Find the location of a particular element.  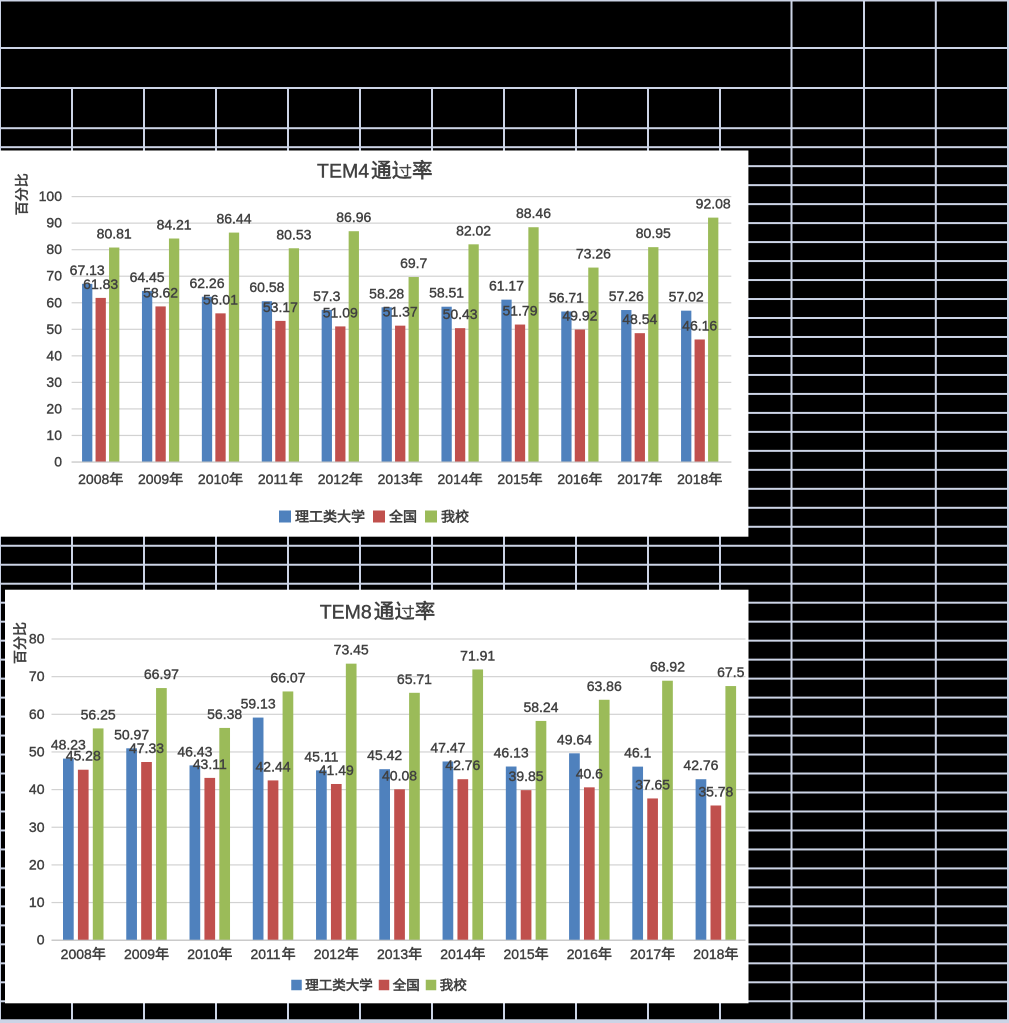

svg-text: 58.28 is located at coordinates (386, 293).